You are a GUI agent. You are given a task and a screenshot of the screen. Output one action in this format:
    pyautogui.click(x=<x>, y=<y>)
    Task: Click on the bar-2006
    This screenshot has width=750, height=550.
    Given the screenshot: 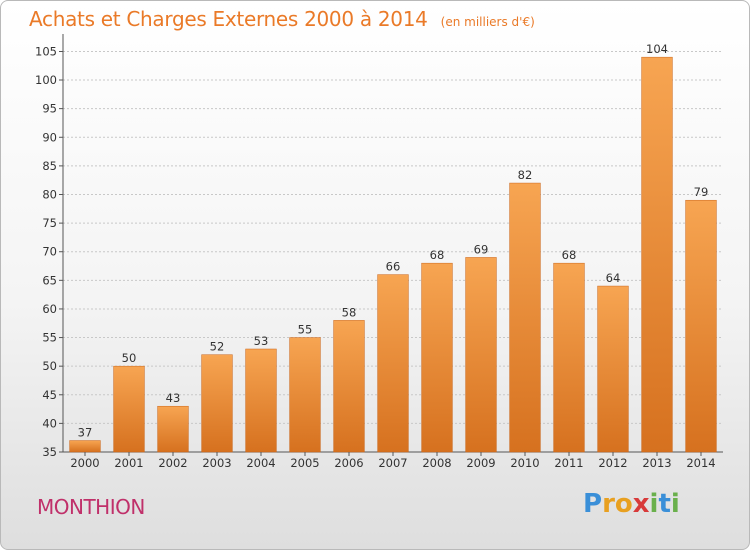 What is the action you would take?
    pyautogui.click(x=349, y=386)
    